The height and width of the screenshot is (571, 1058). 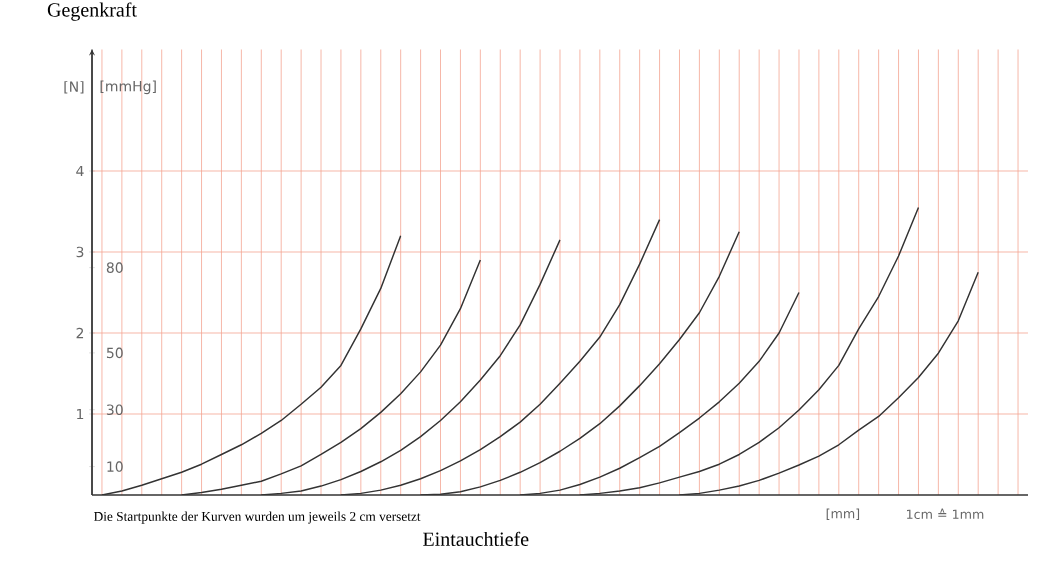 I want to click on y2-tick-label: 10, so click(x=115, y=466).